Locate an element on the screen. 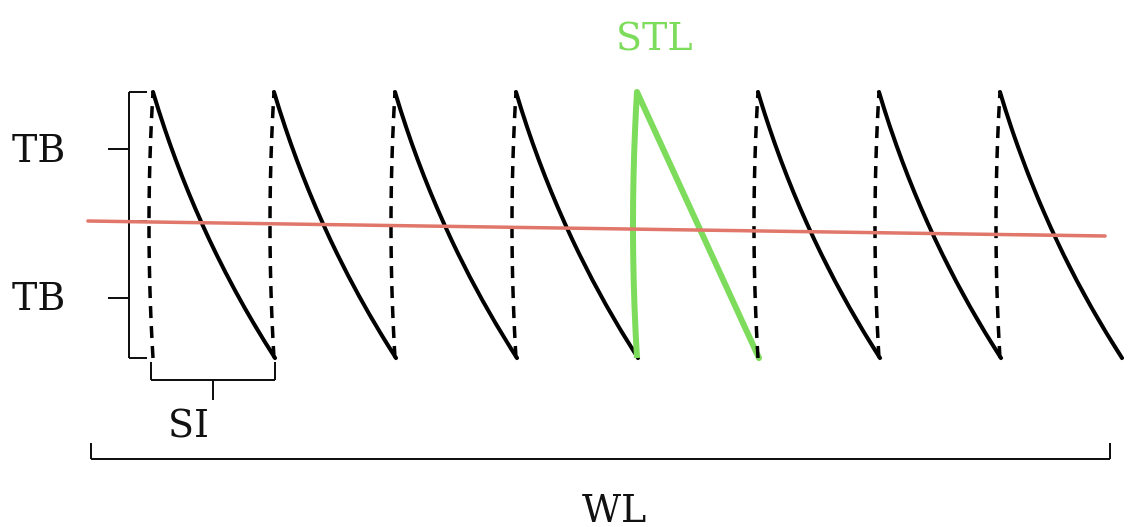  highlighted-wave is located at coordinates (696, 225).